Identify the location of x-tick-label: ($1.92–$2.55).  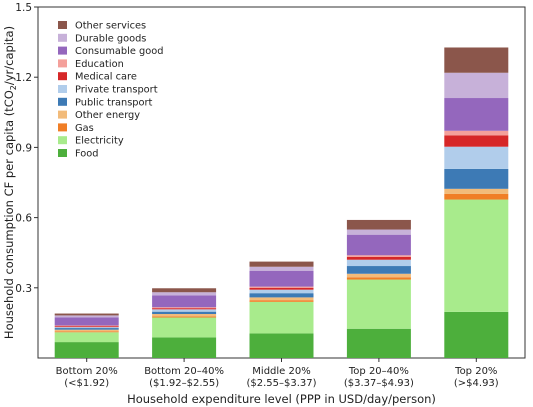
(184, 383).